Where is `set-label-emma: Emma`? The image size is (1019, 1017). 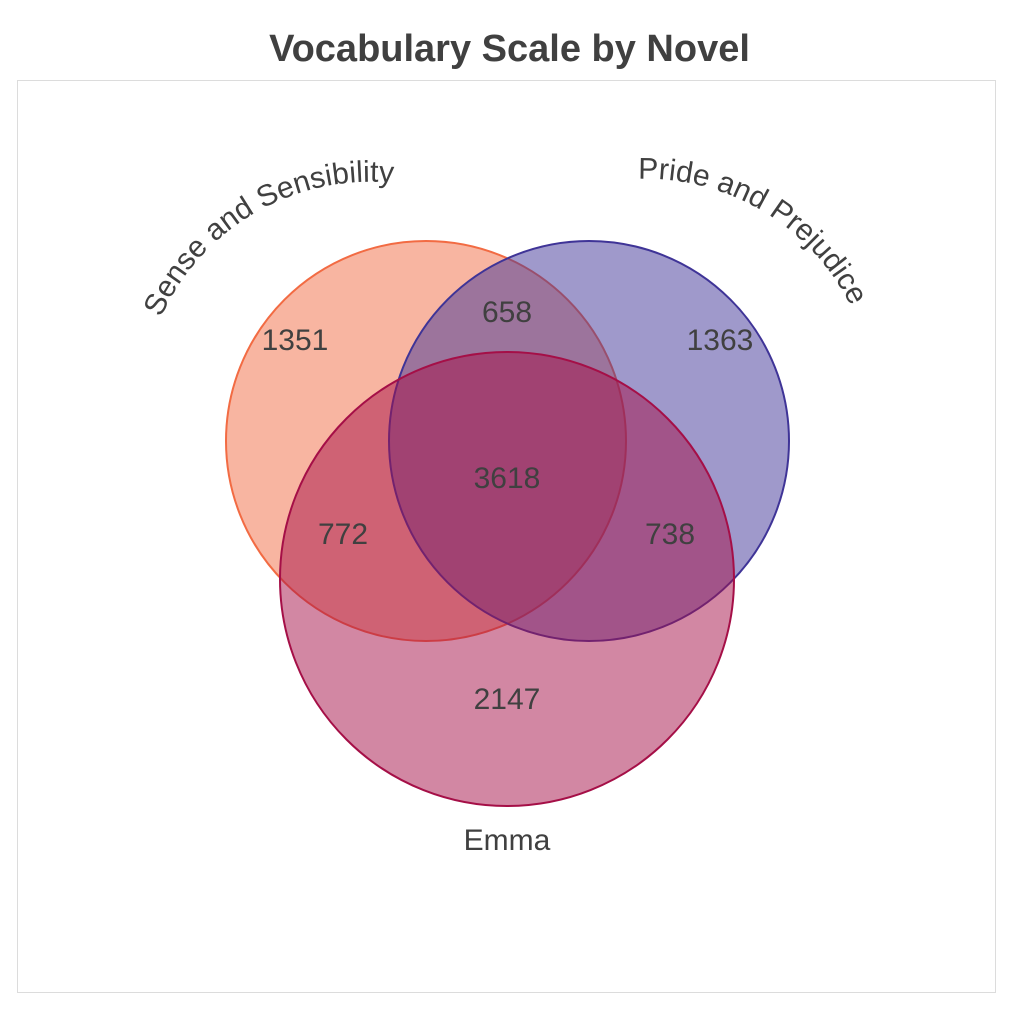 set-label-emma: Emma is located at coordinates (507, 840).